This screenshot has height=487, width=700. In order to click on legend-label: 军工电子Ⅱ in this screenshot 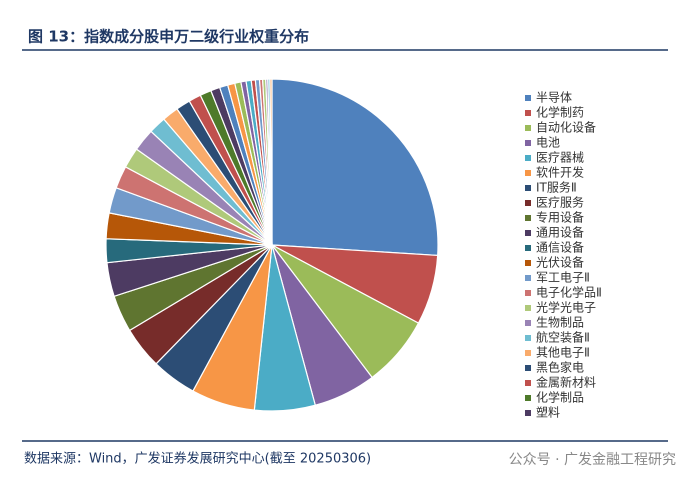, I will do `click(563, 278)`.